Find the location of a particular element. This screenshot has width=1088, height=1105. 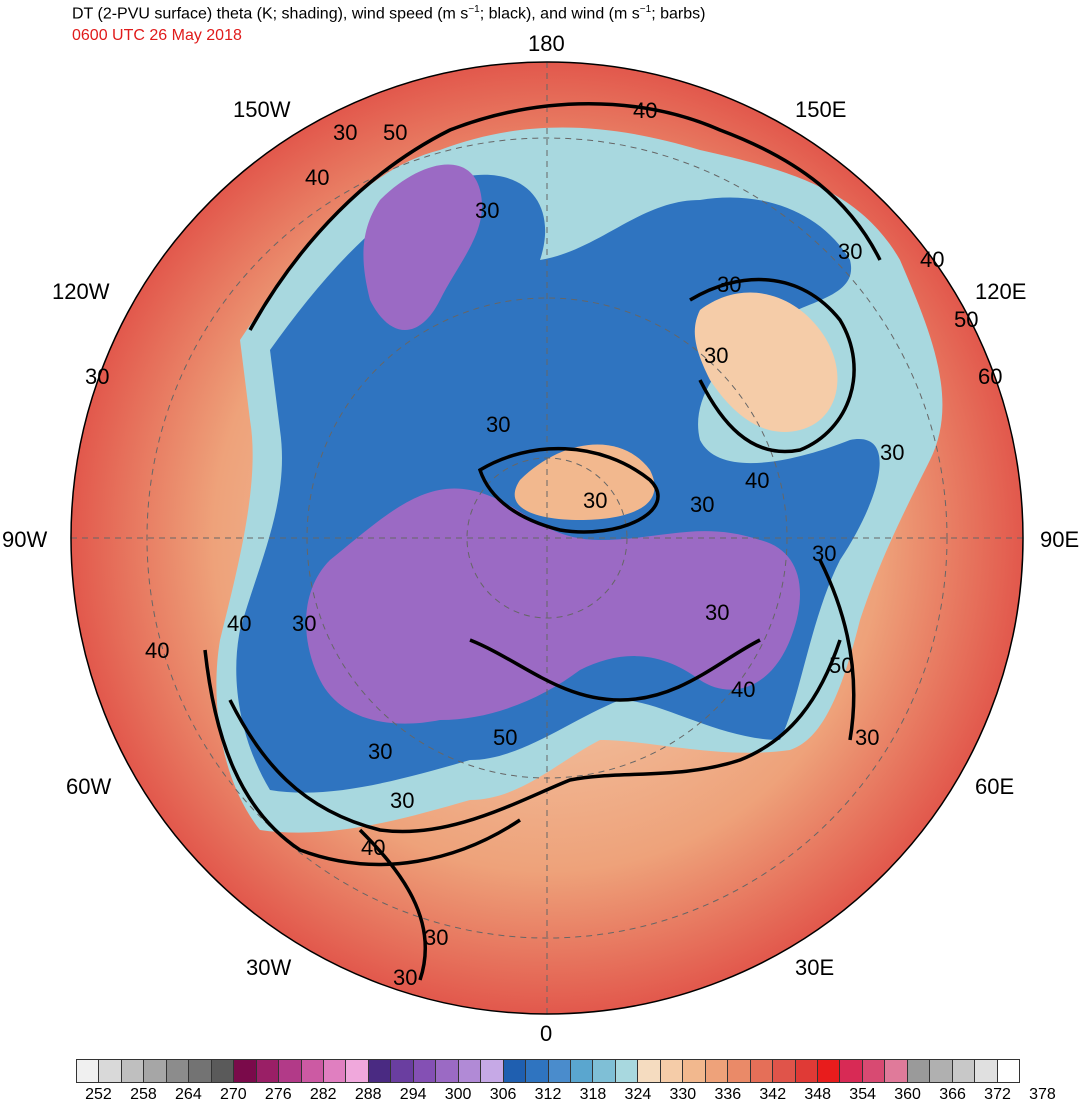

purple-air-region-north is located at coordinates (422, 247).